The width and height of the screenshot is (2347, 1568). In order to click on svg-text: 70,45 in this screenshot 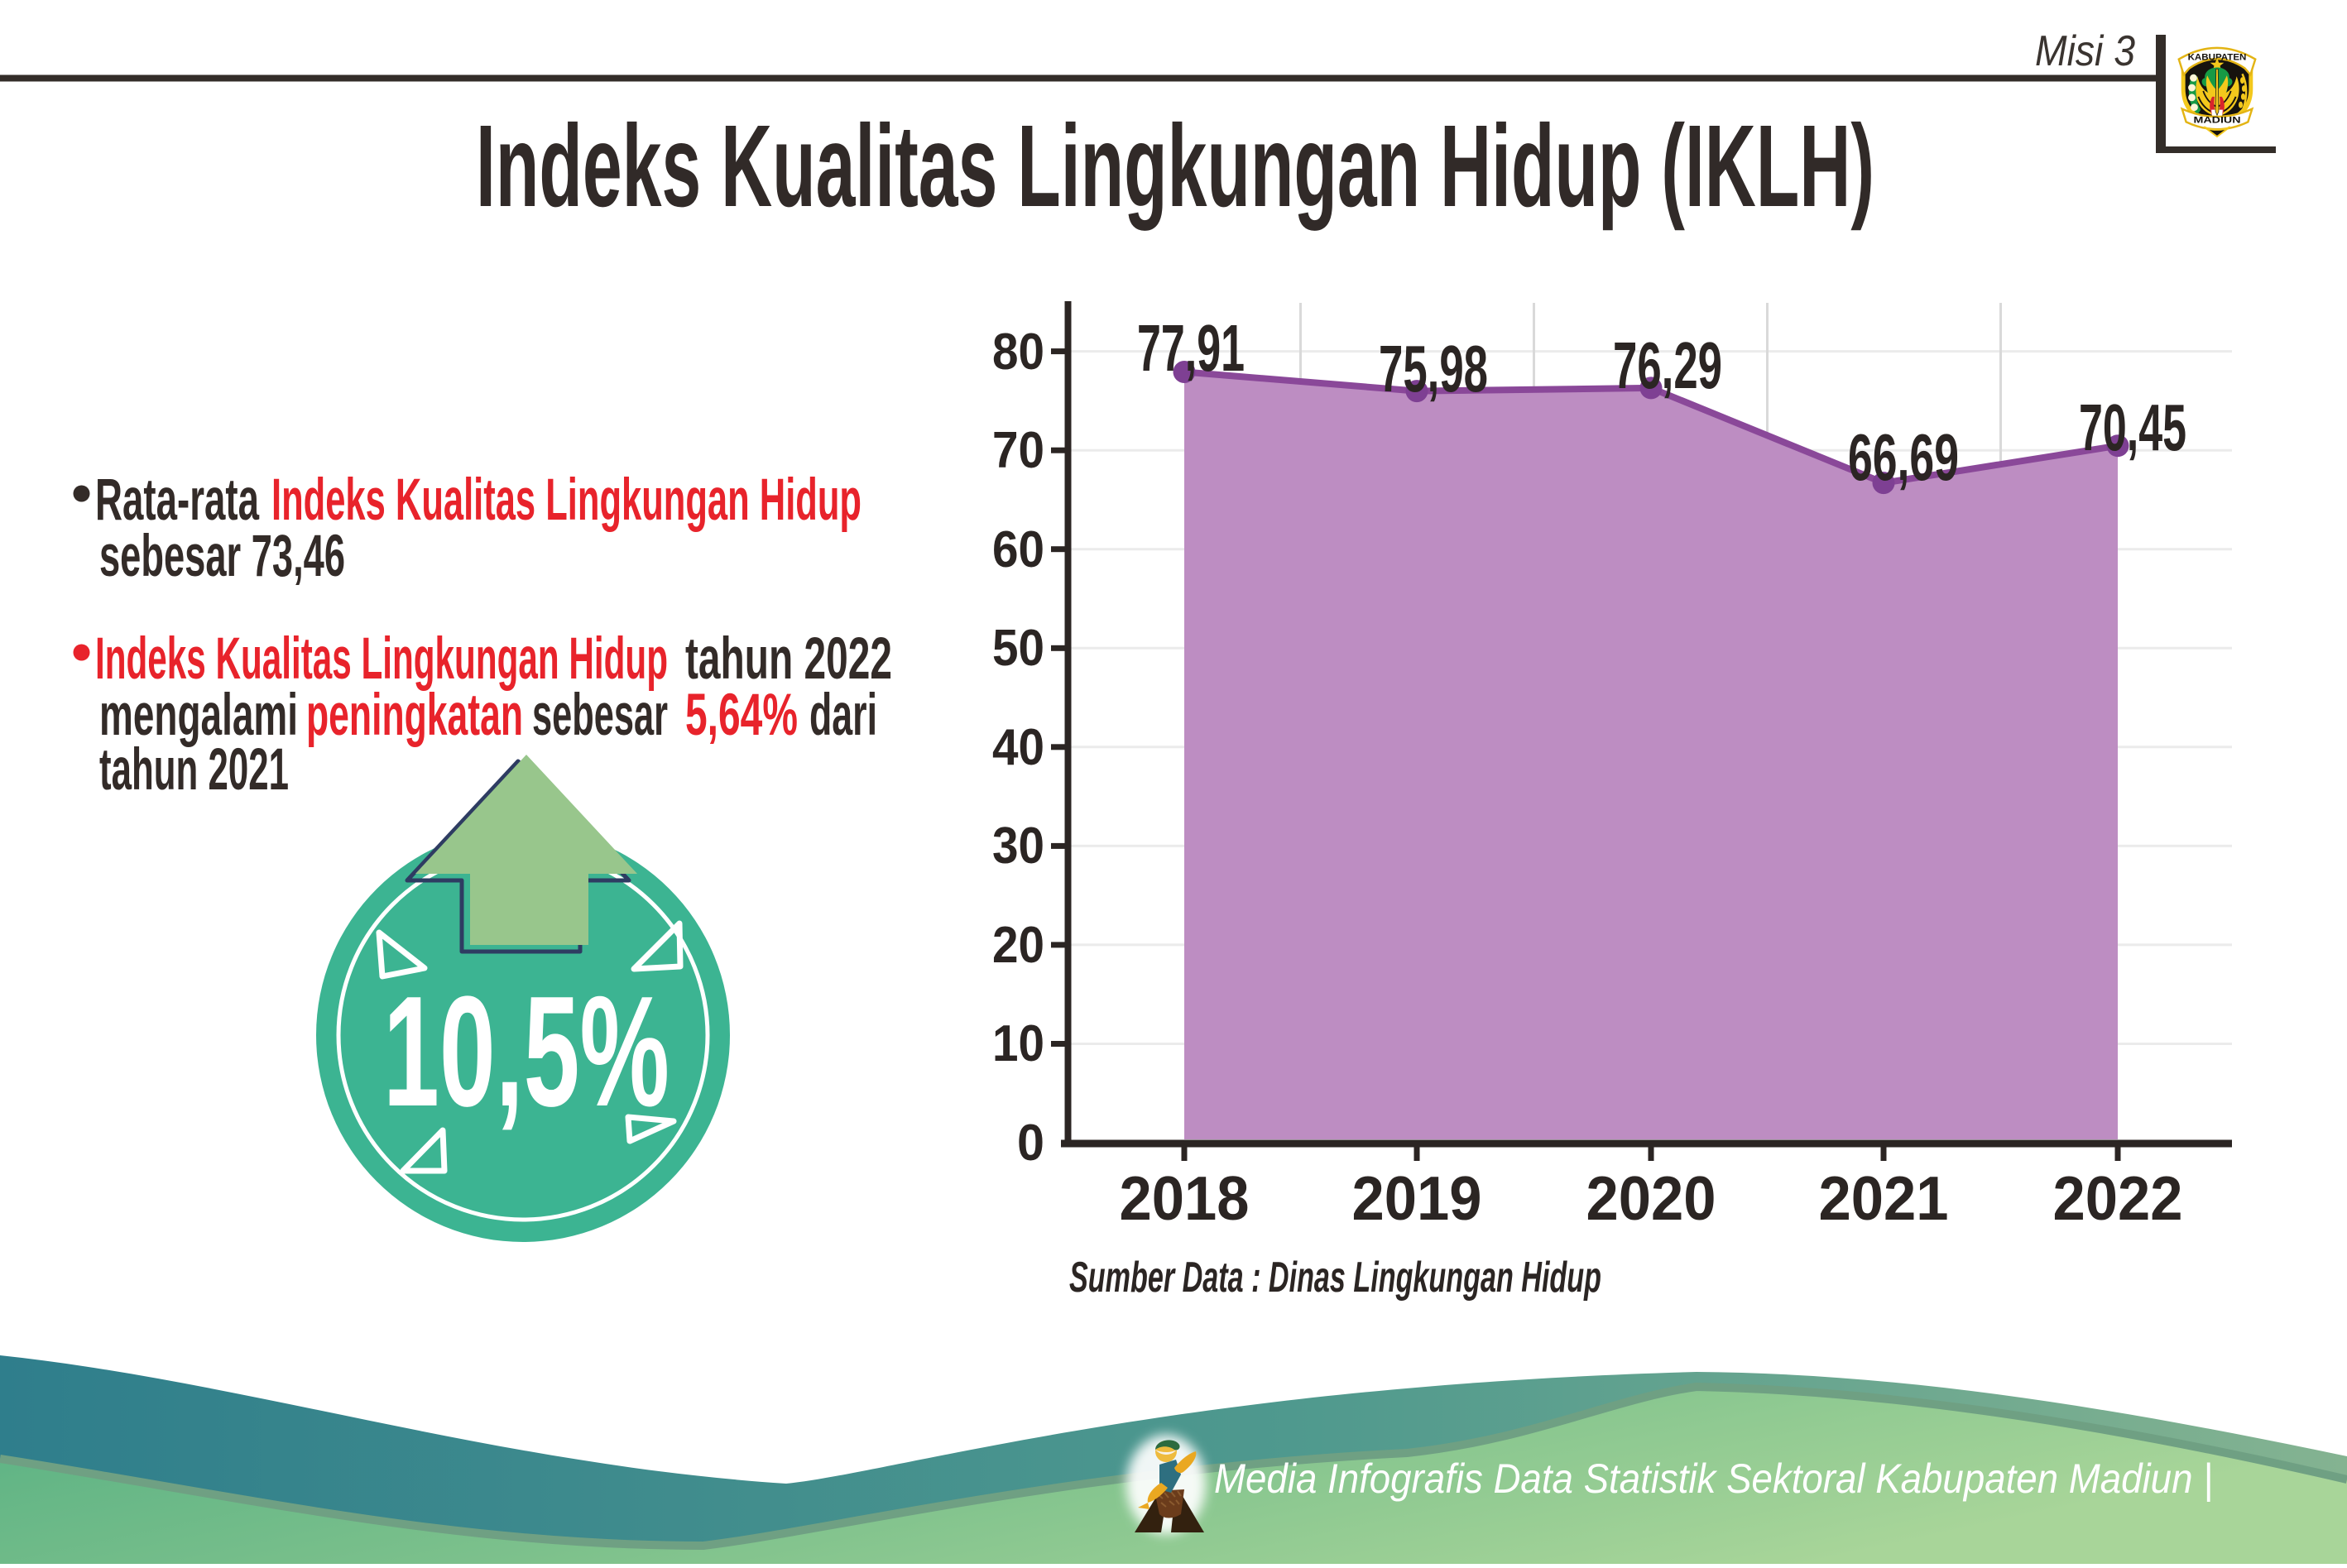, I will do `click(2132, 428)`.